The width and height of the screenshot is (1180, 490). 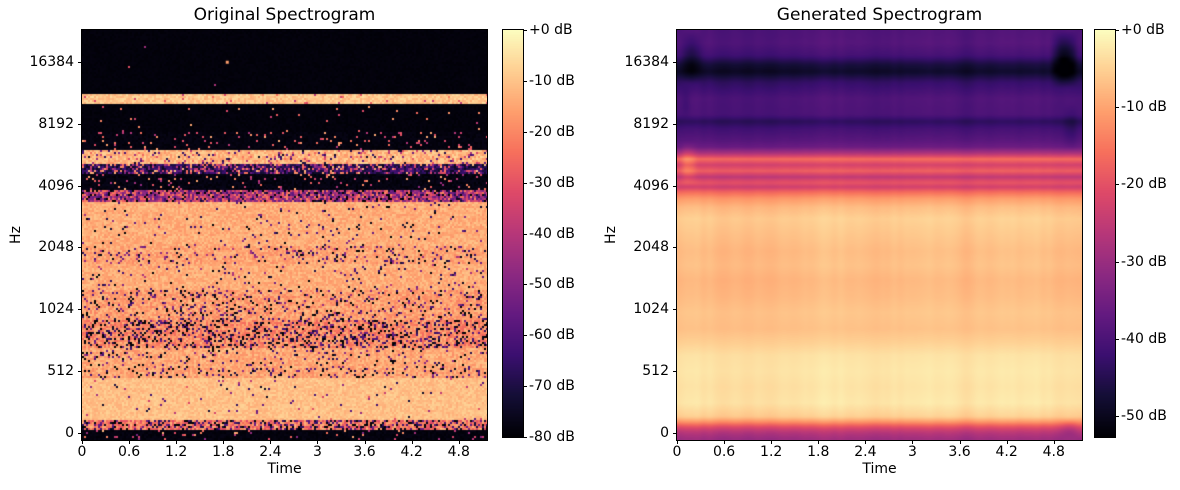 What do you see at coordinates (879, 15) in the screenshot?
I see `plot-title-generated: Generated Spectrogram` at bounding box center [879, 15].